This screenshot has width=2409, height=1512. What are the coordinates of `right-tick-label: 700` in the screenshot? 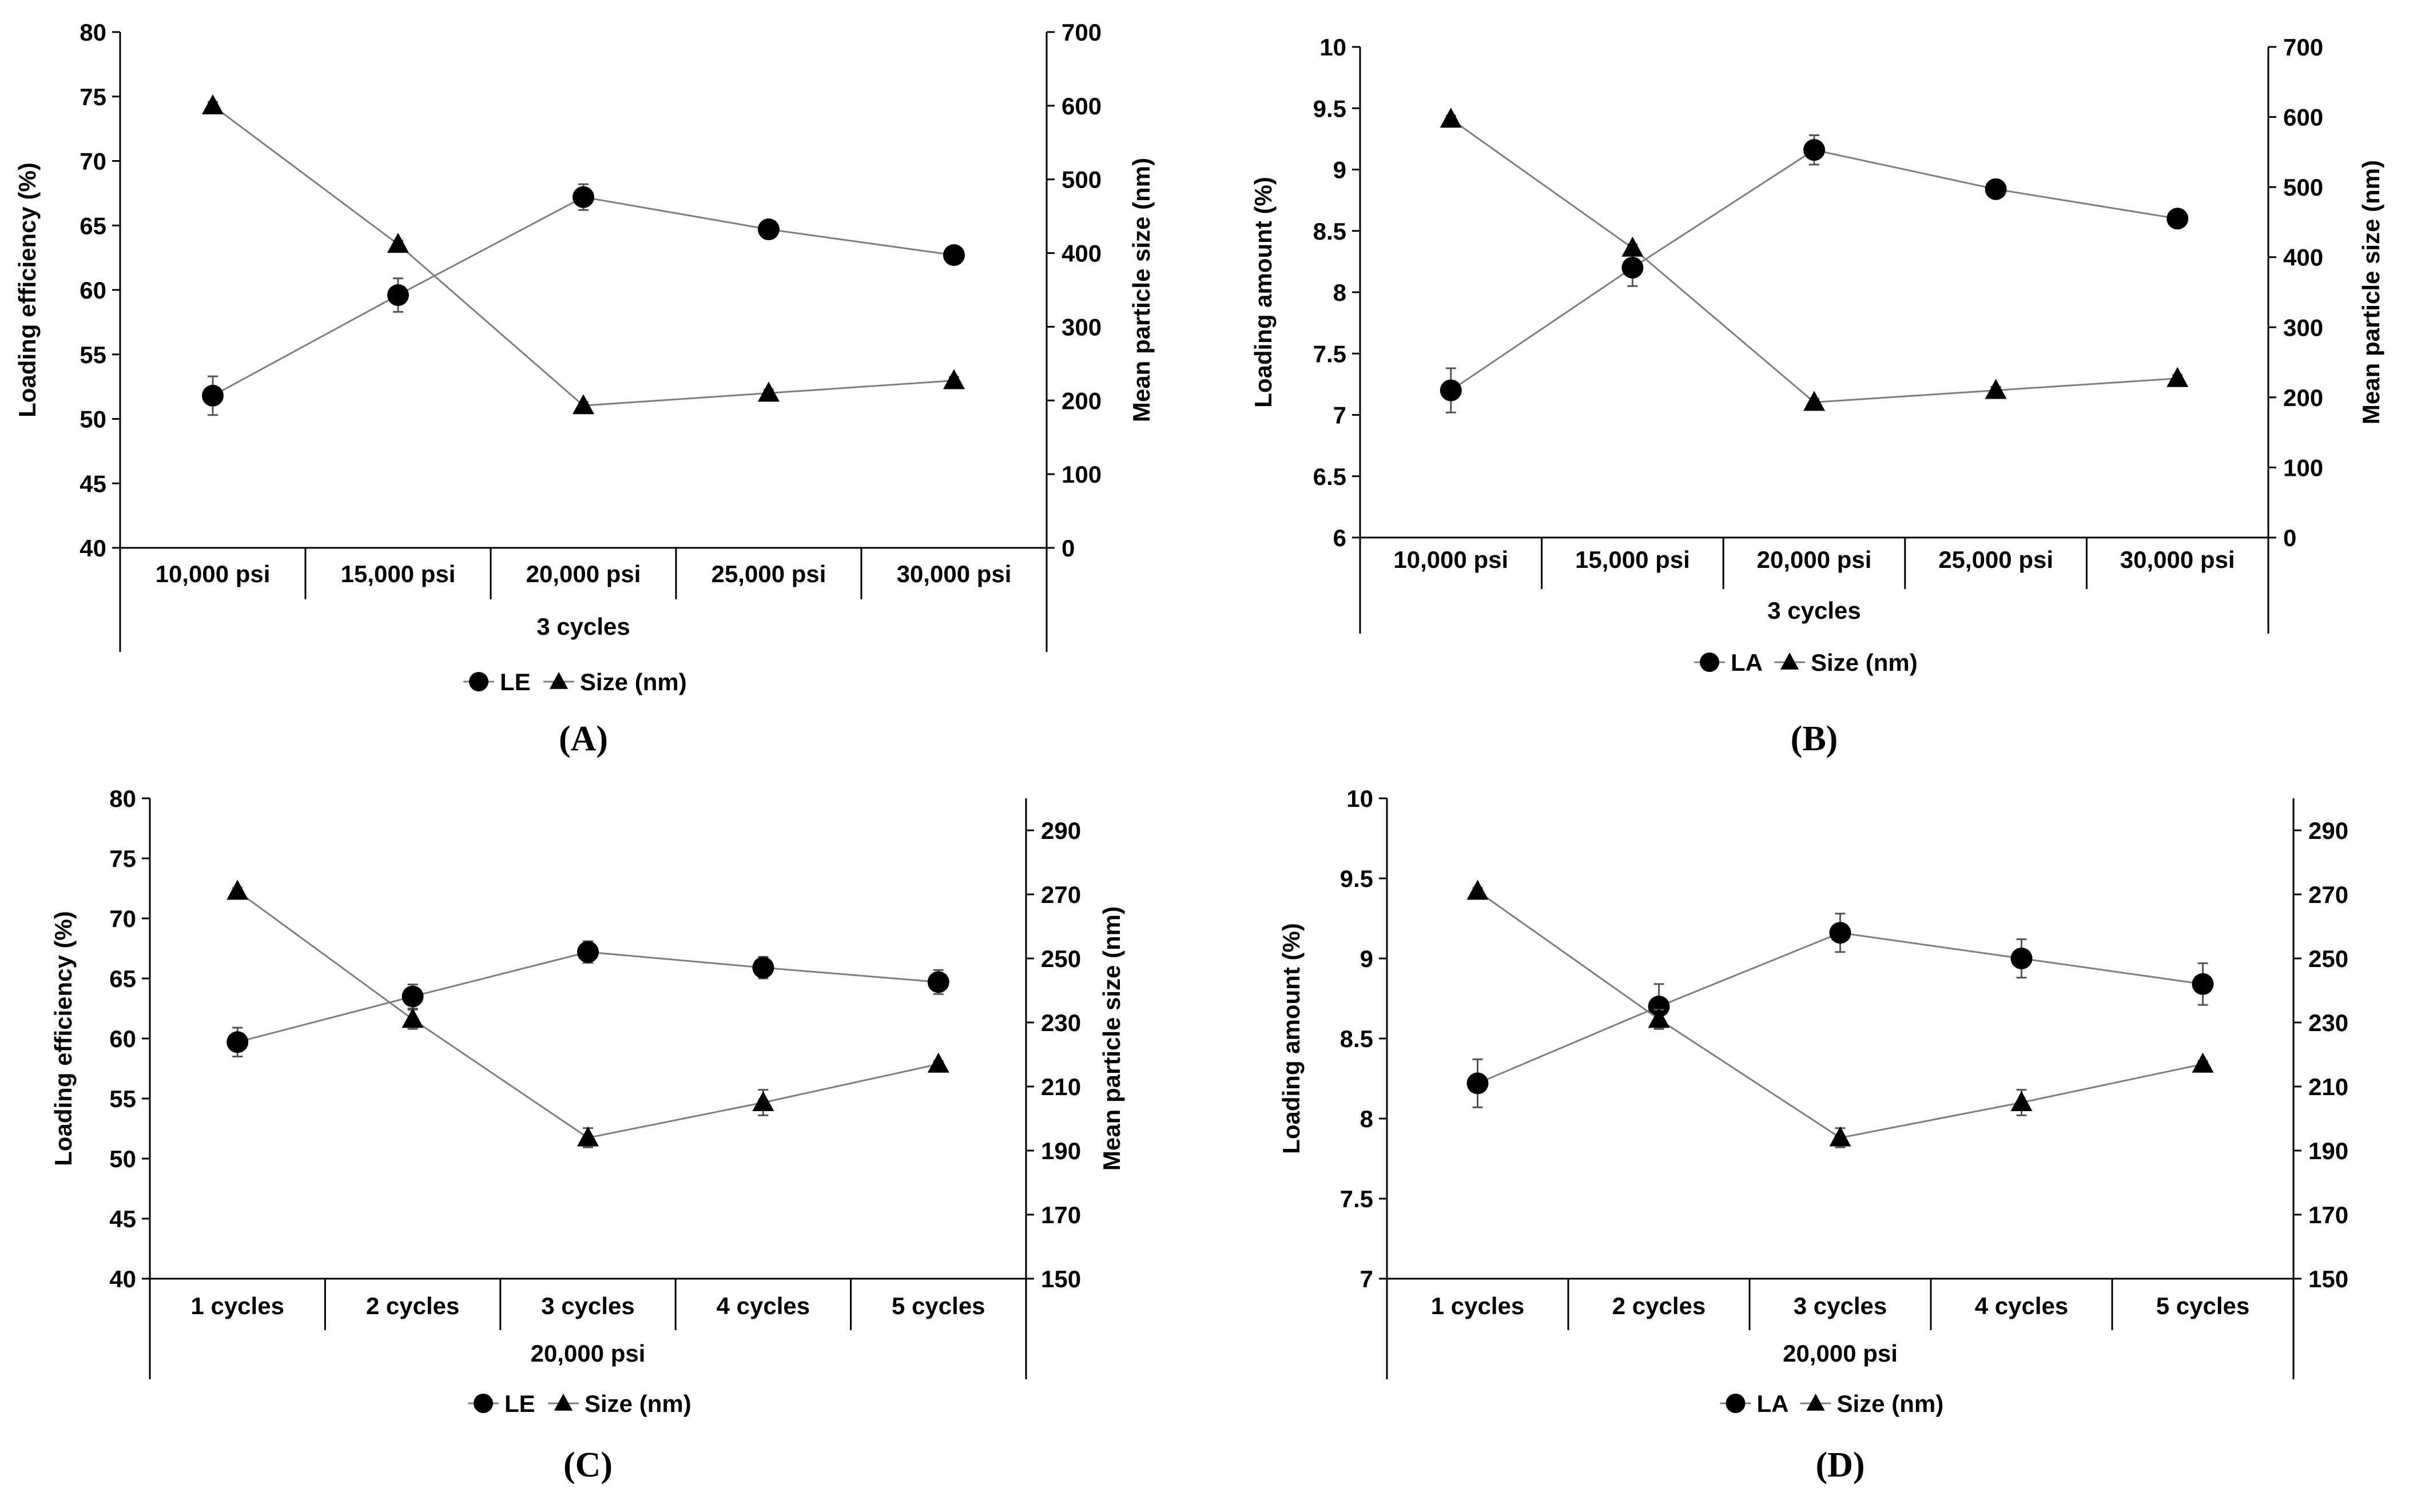 It's located at (1082, 32).